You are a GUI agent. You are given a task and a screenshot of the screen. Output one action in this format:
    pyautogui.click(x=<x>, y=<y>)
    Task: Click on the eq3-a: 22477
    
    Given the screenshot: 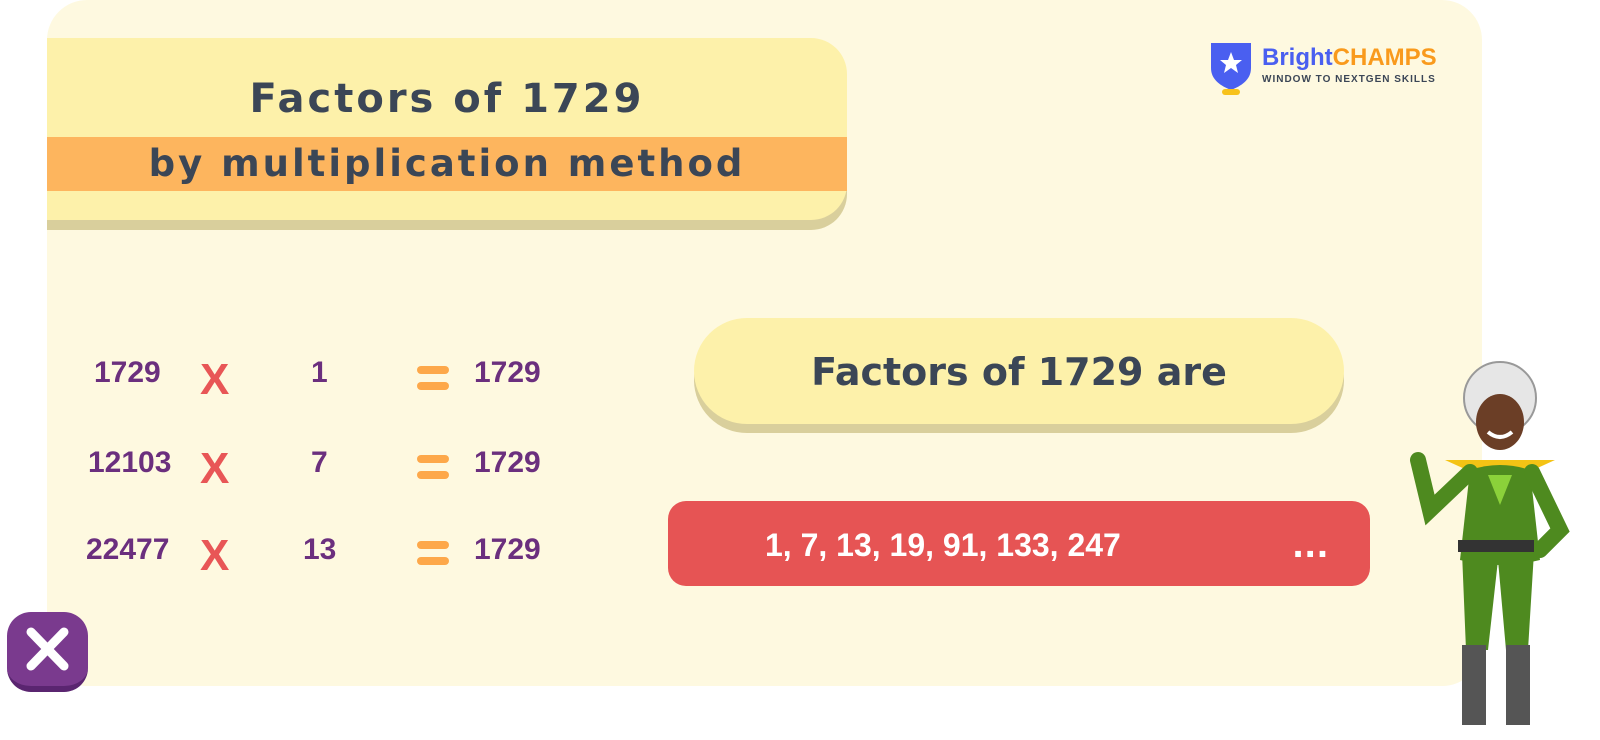 What is the action you would take?
    pyautogui.click(x=128, y=549)
    